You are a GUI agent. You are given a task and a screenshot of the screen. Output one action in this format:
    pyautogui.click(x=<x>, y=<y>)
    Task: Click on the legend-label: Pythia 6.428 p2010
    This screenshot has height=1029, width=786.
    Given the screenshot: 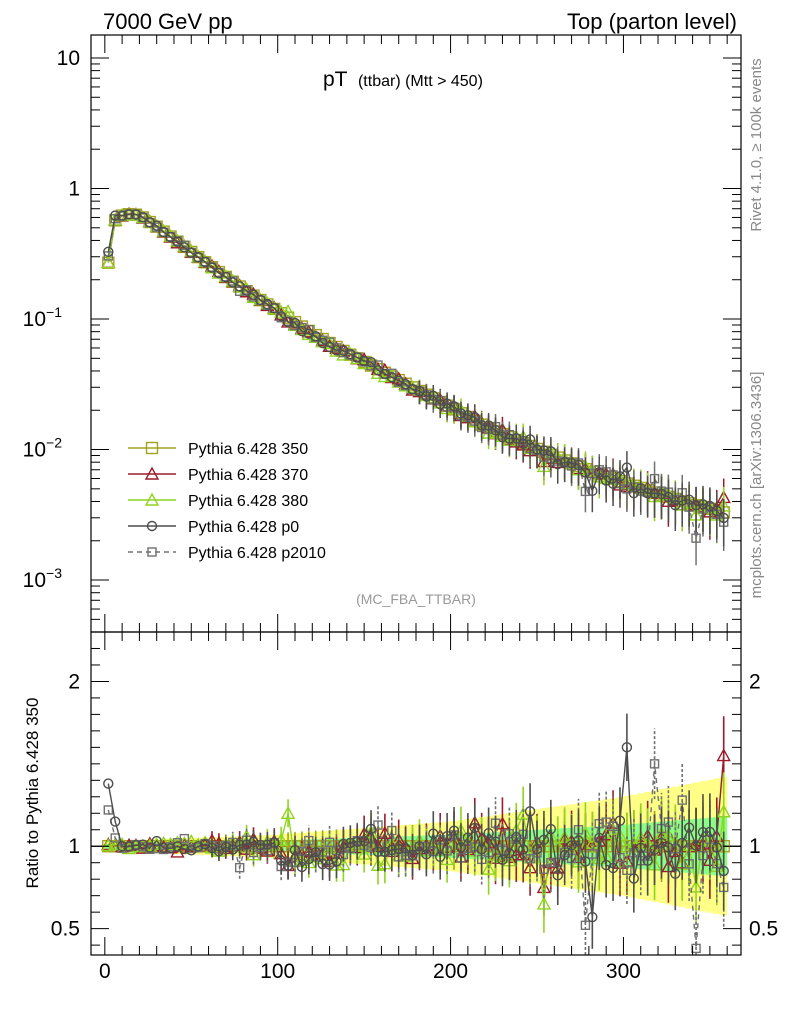 What is the action you would take?
    pyautogui.click(x=257, y=553)
    